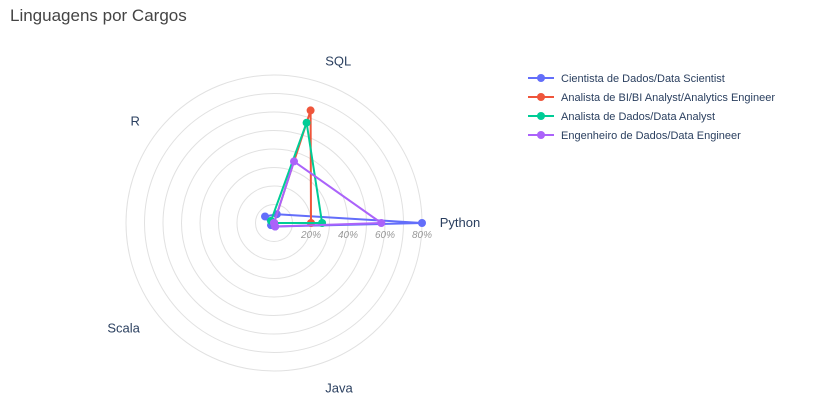 This screenshot has height=416, width=815. What do you see at coordinates (460, 222) in the screenshot?
I see `axis-label-python: Python` at bounding box center [460, 222].